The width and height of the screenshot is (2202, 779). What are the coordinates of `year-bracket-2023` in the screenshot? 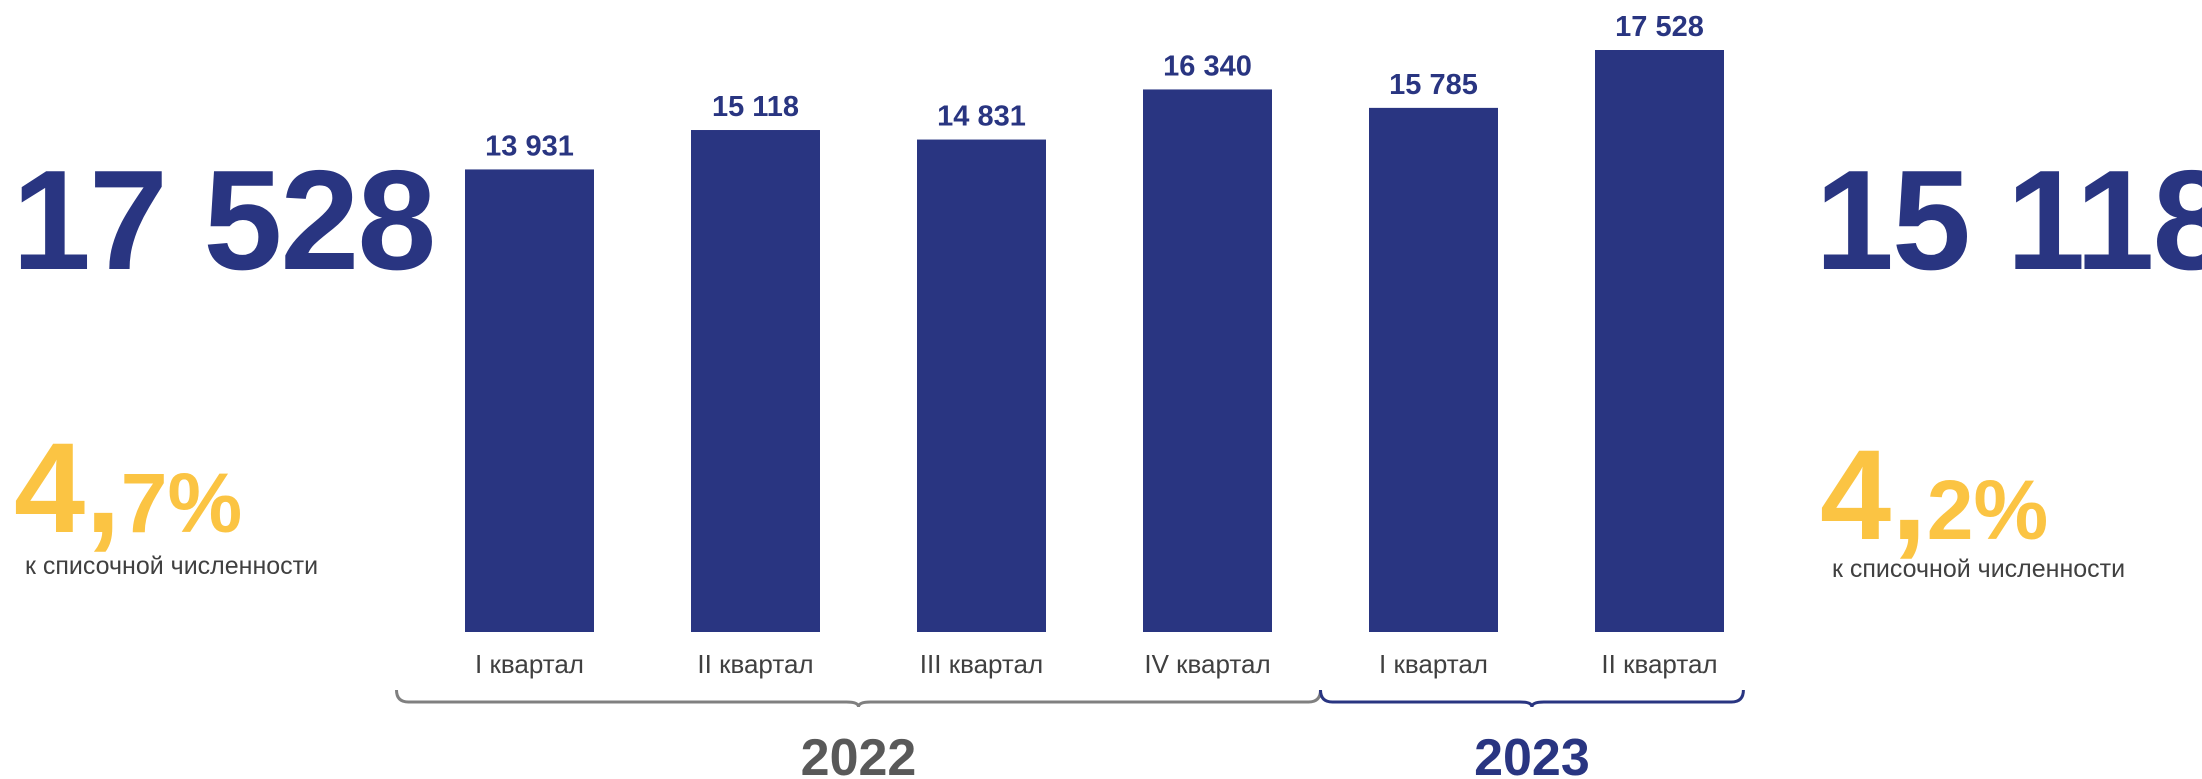 It's located at (1532, 698).